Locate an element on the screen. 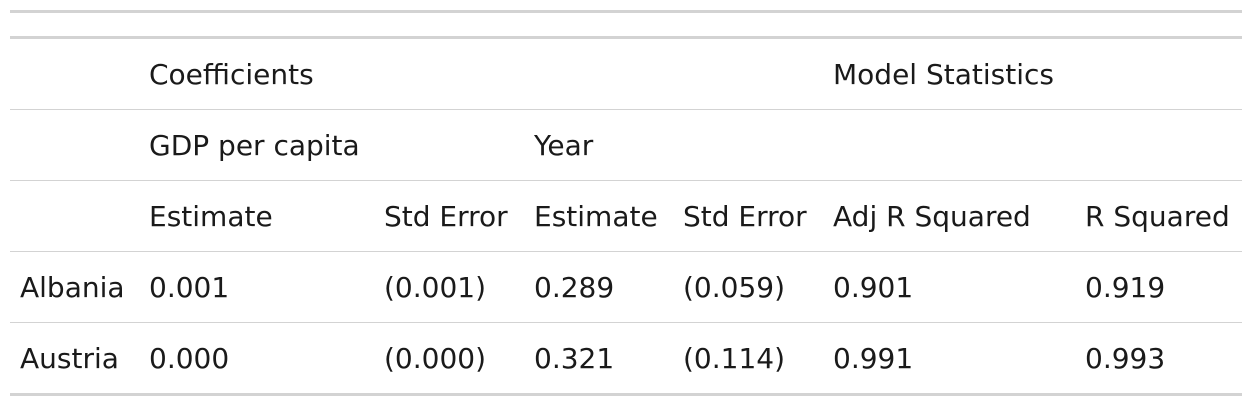  table-cell: (0.114) is located at coordinates (748, 358).